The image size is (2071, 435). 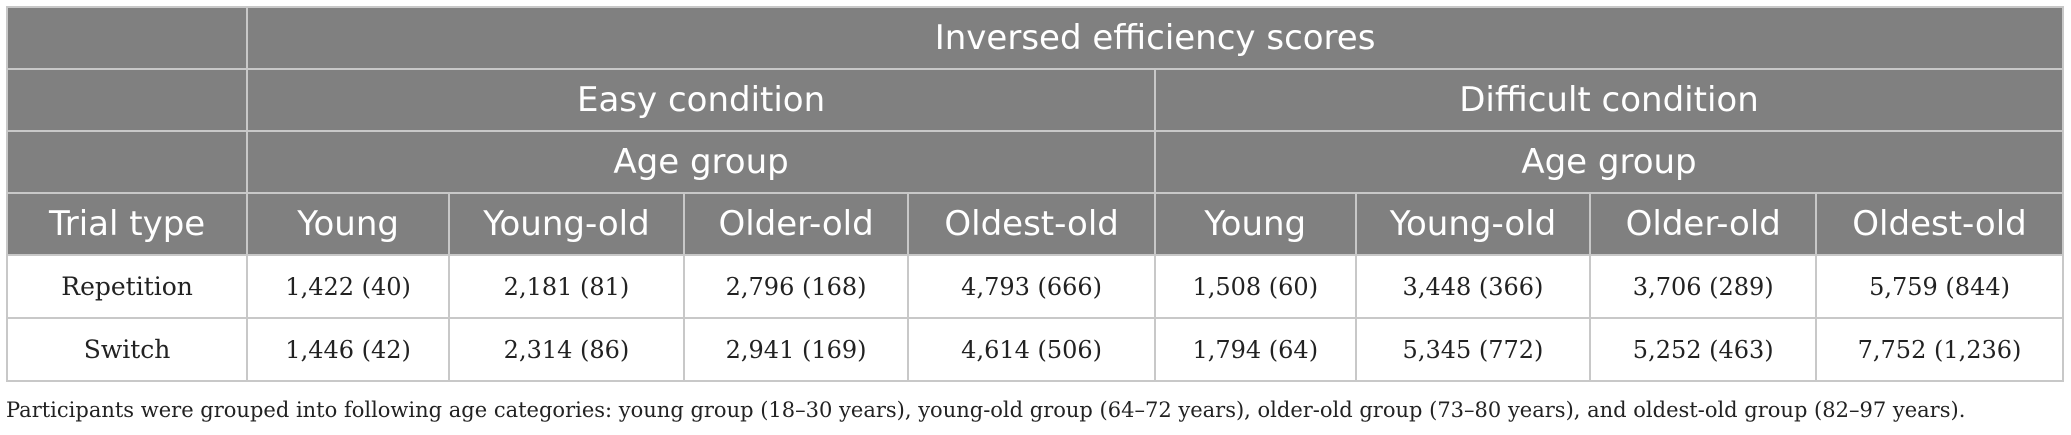 What do you see at coordinates (1473, 286) in the screenshot?
I see `table-cell: 3,448 (366)` at bounding box center [1473, 286].